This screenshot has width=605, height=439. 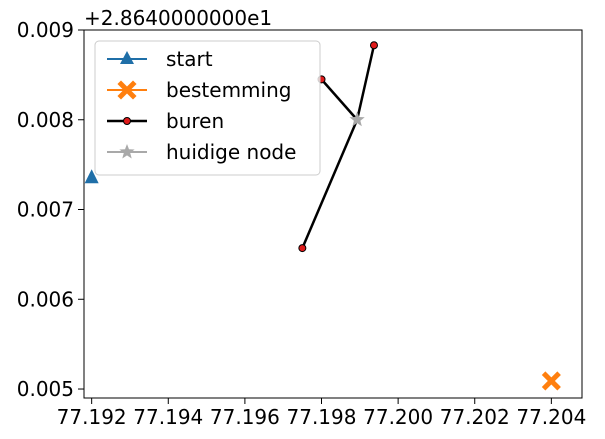 What do you see at coordinates (228, 90) in the screenshot?
I see `legend-bestemming-label: bestemming` at bounding box center [228, 90].